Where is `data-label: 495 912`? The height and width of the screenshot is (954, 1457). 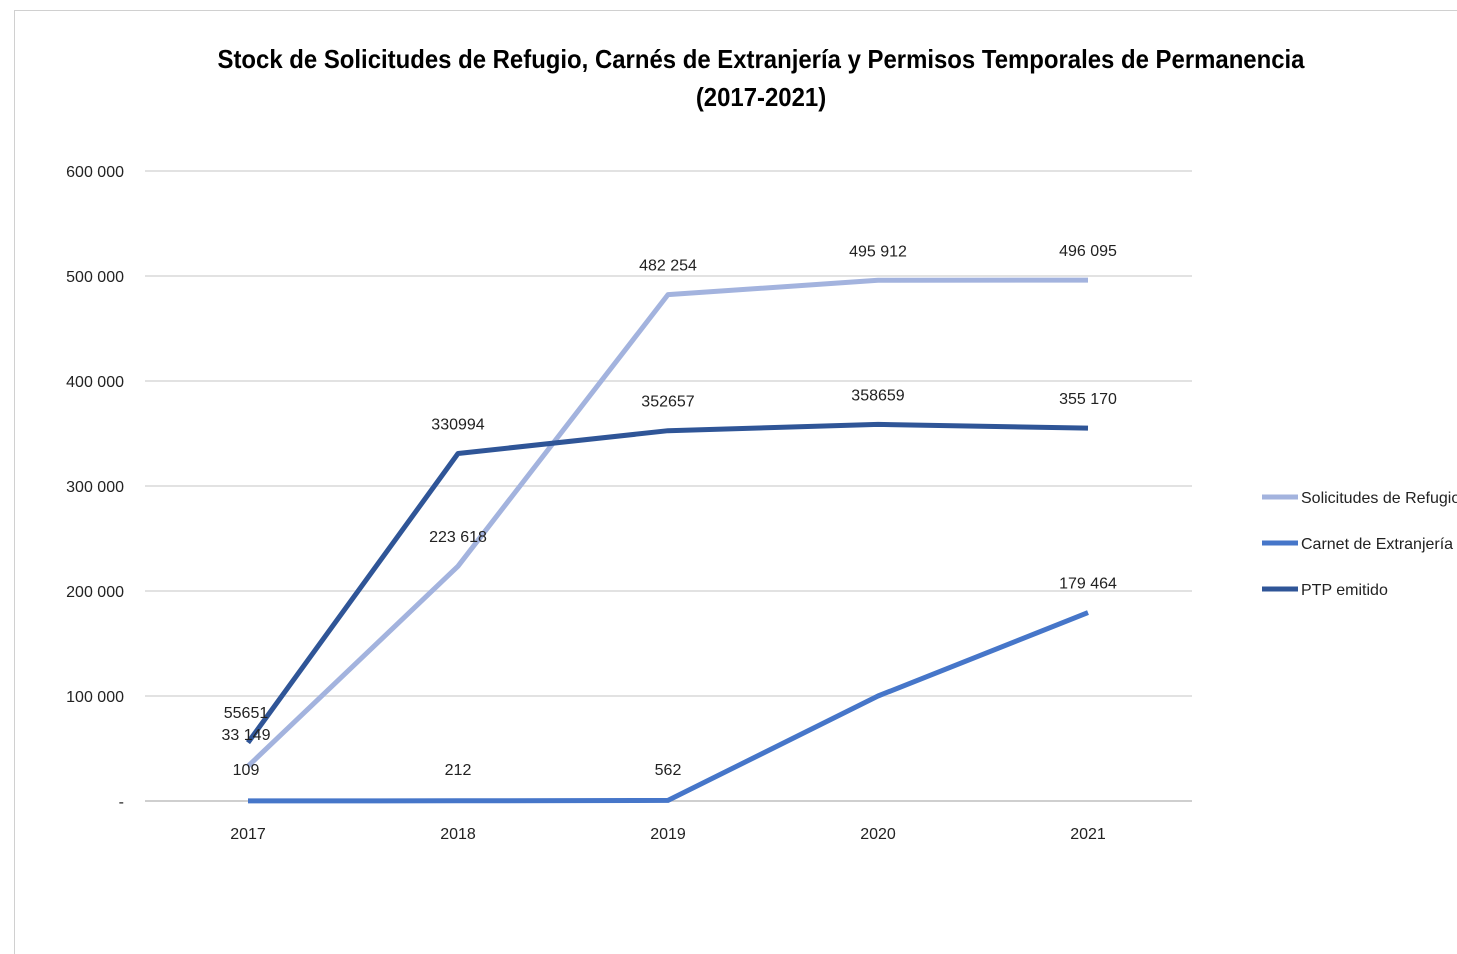 data-label: 495 912 is located at coordinates (878, 251).